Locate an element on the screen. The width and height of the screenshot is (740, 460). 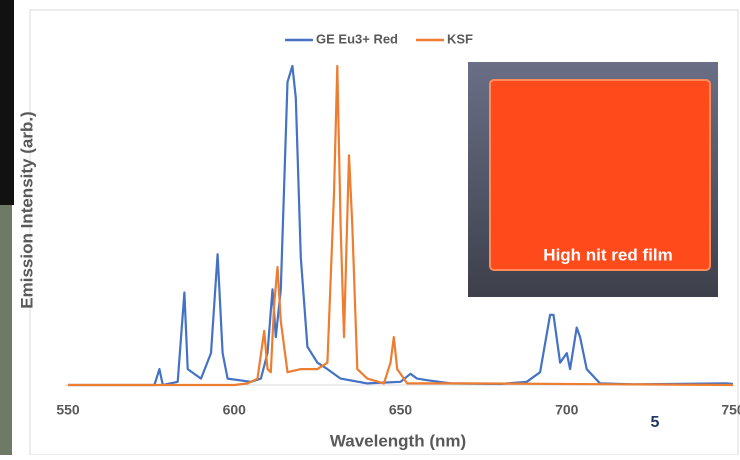
x-tick-label: 550 is located at coordinates (68, 410).